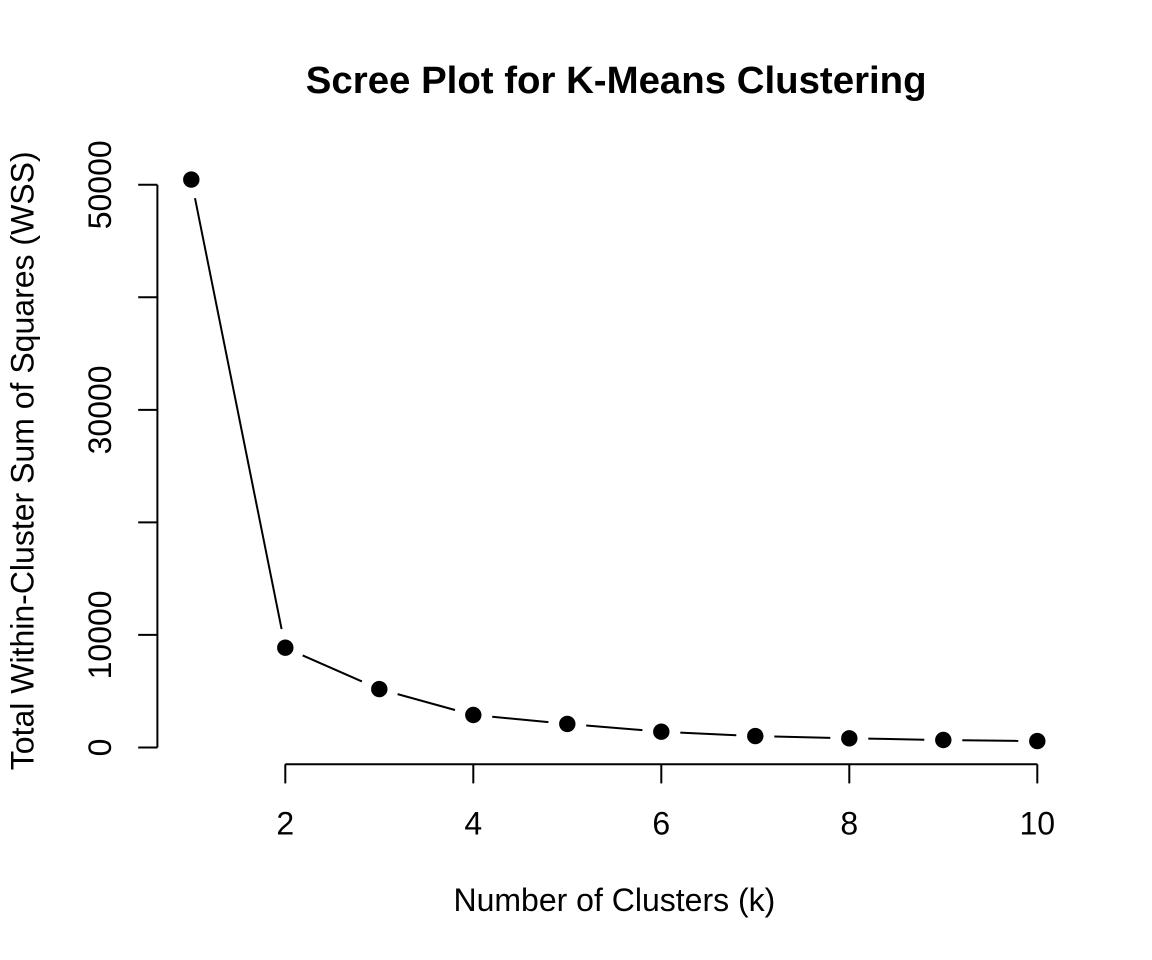  What do you see at coordinates (100, 634) in the screenshot?
I see `svg-text: 10000` at bounding box center [100, 634].